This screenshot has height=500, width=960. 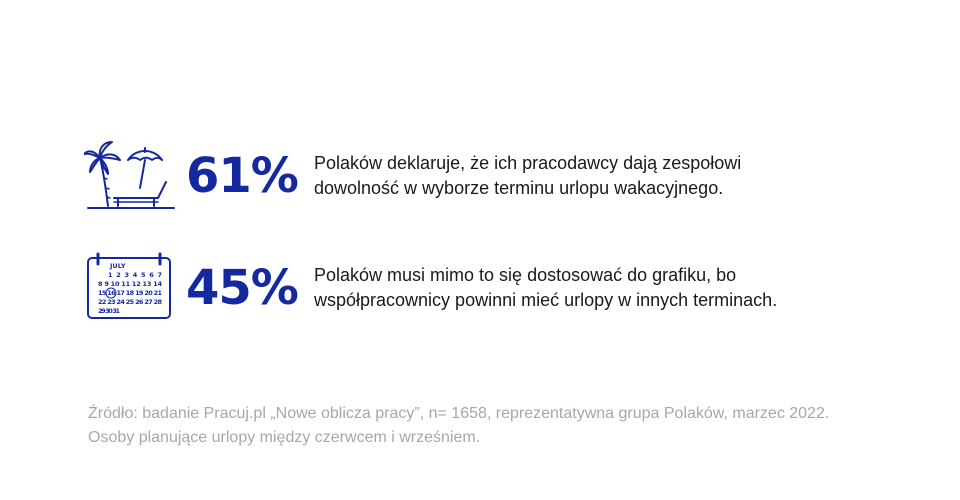 What do you see at coordinates (109, 311) in the screenshot?
I see `calendar-week-5: 29 30 31` at bounding box center [109, 311].